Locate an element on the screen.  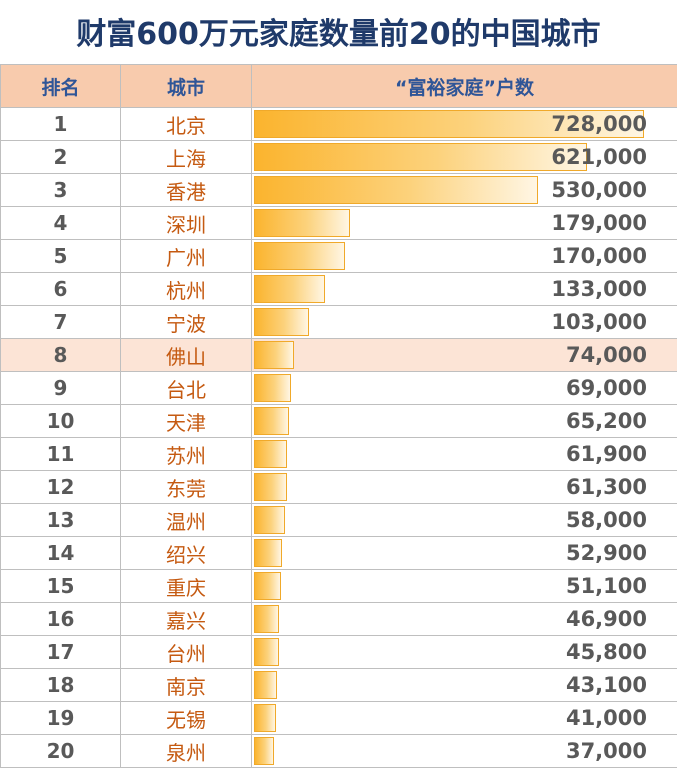
table-row: 16 嘉兴 46,900 is located at coordinates (338, 619).